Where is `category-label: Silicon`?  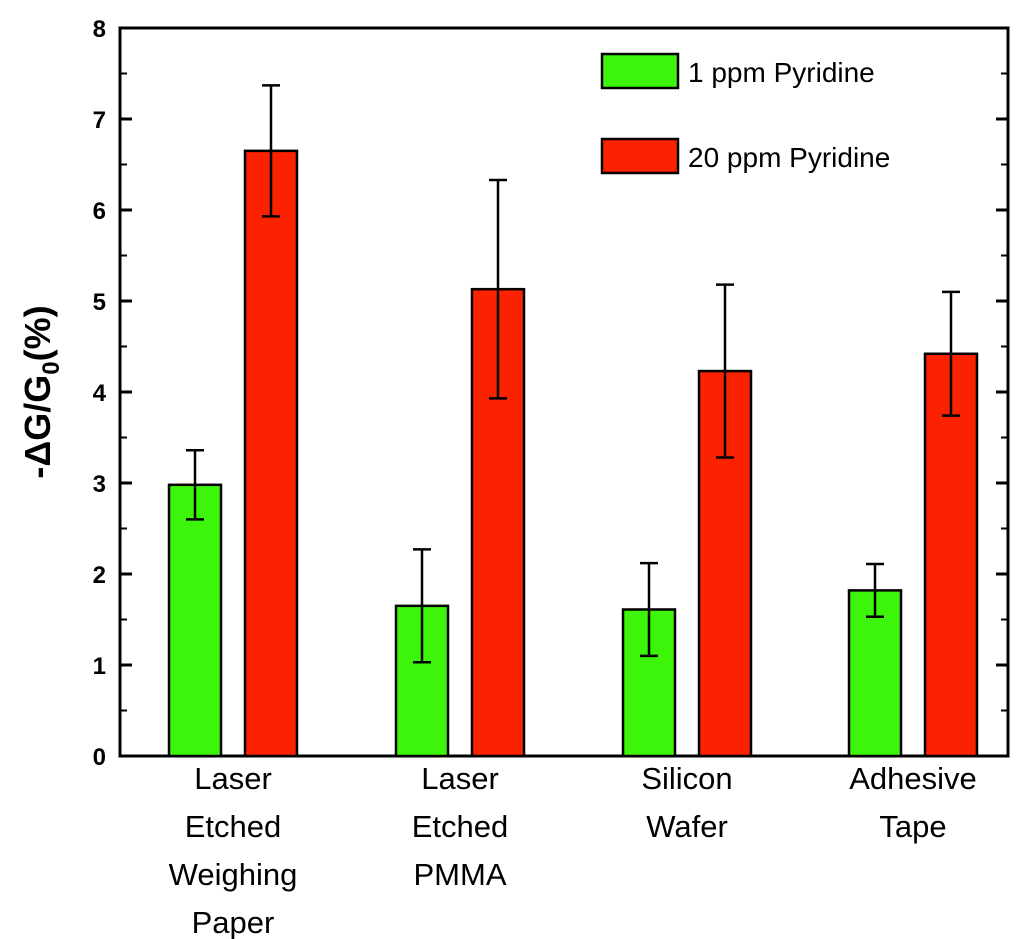 category-label: Silicon is located at coordinates (686, 778).